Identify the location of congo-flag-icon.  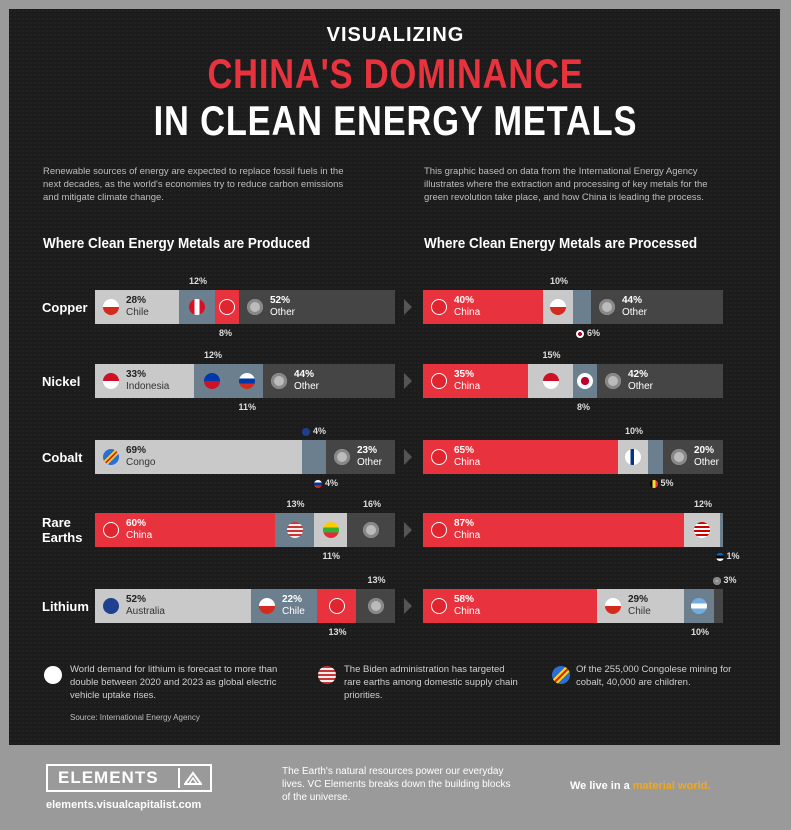
(111, 457).